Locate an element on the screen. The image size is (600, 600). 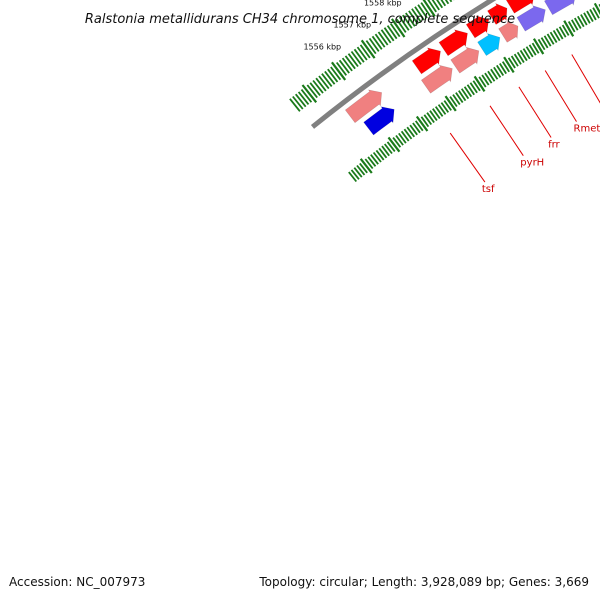
scale-label: 1558 kbp is located at coordinates (383, 4).